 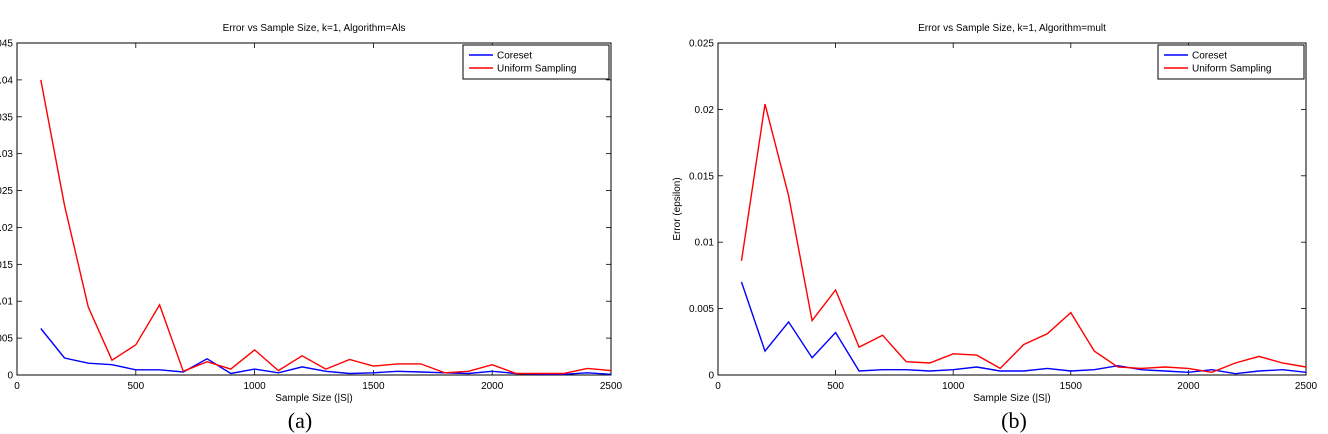 What do you see at coordinates (373, 386) in the screenshot?
I see `chart-a-xtick-label: 1500` at bounding box center [373, 386].